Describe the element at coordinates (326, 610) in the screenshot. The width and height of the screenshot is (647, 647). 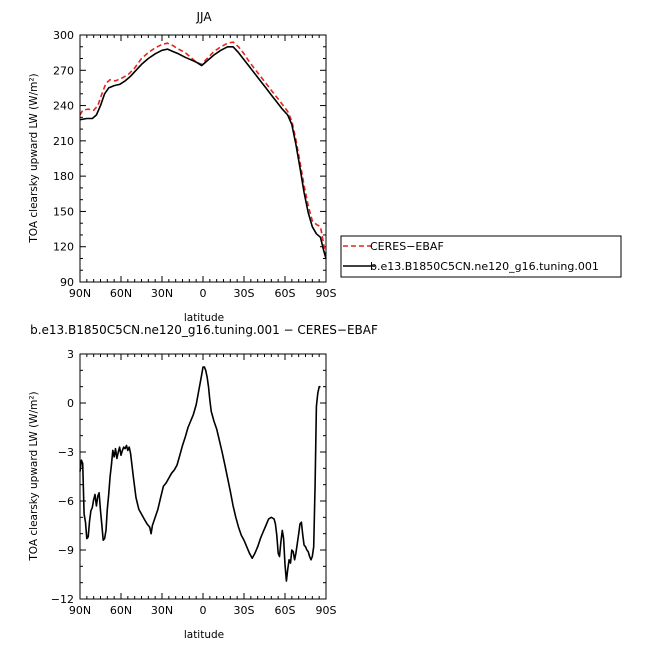
I see `bottom-x-tick-label: 90S` at that location.